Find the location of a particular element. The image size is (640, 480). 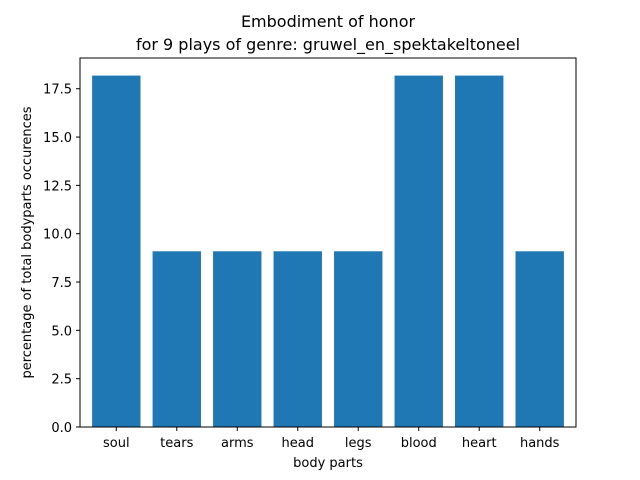

bar-heart is located at coordinates (479, 251).